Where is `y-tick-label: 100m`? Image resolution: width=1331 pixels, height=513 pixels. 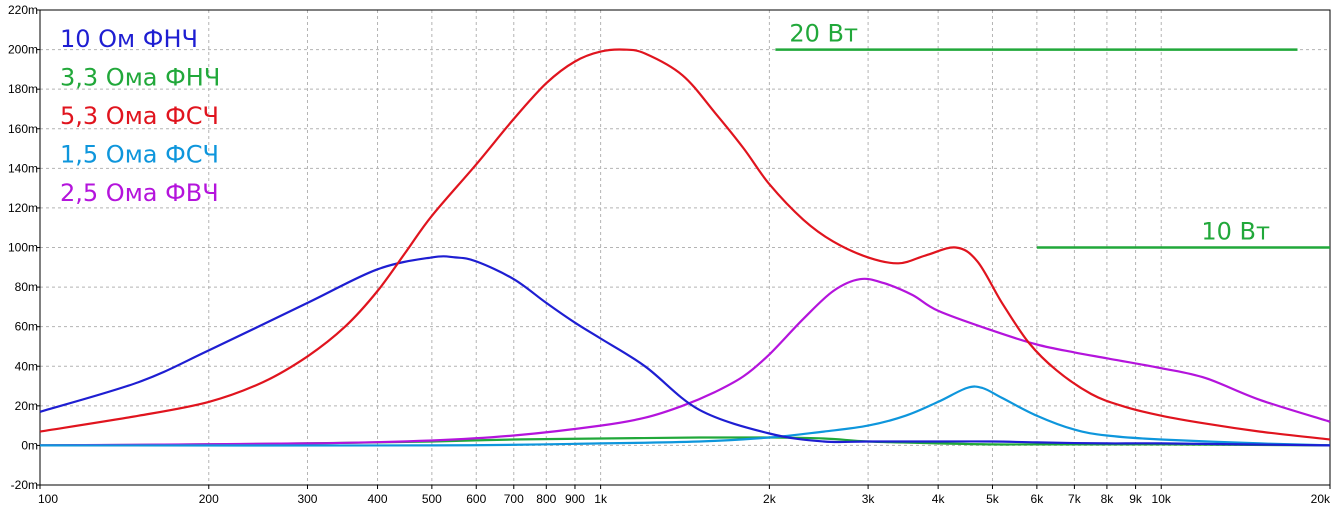
y-tick-label: 100m is located at coordinates (23, 248).